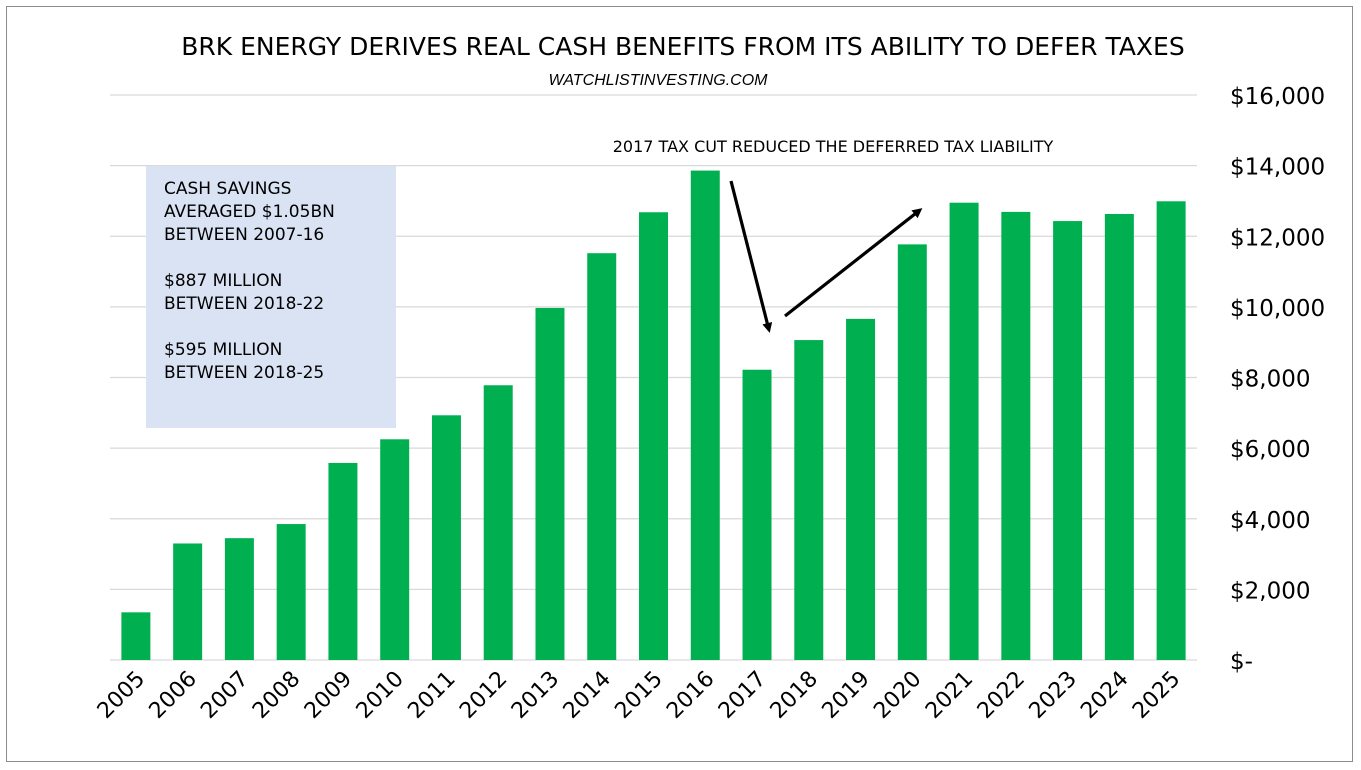 The image size is (1361, 770). What do you see at coordinates (659, 80) in the screenshot?
I see `chart-subtitle: WATCHLISTINVESTING.COM` at bounding box center [659, 80].